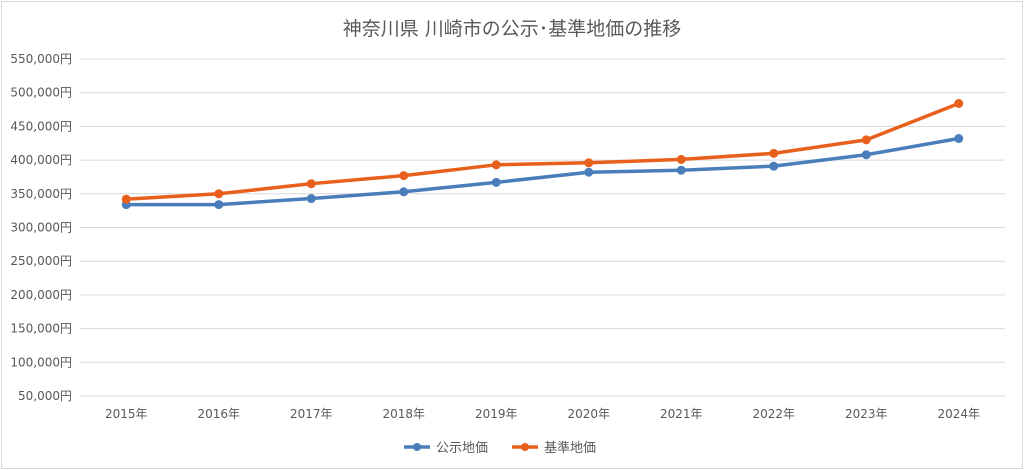 This screenshot has width=1024, height=470. I want to click on series-line, so click(542, 171).